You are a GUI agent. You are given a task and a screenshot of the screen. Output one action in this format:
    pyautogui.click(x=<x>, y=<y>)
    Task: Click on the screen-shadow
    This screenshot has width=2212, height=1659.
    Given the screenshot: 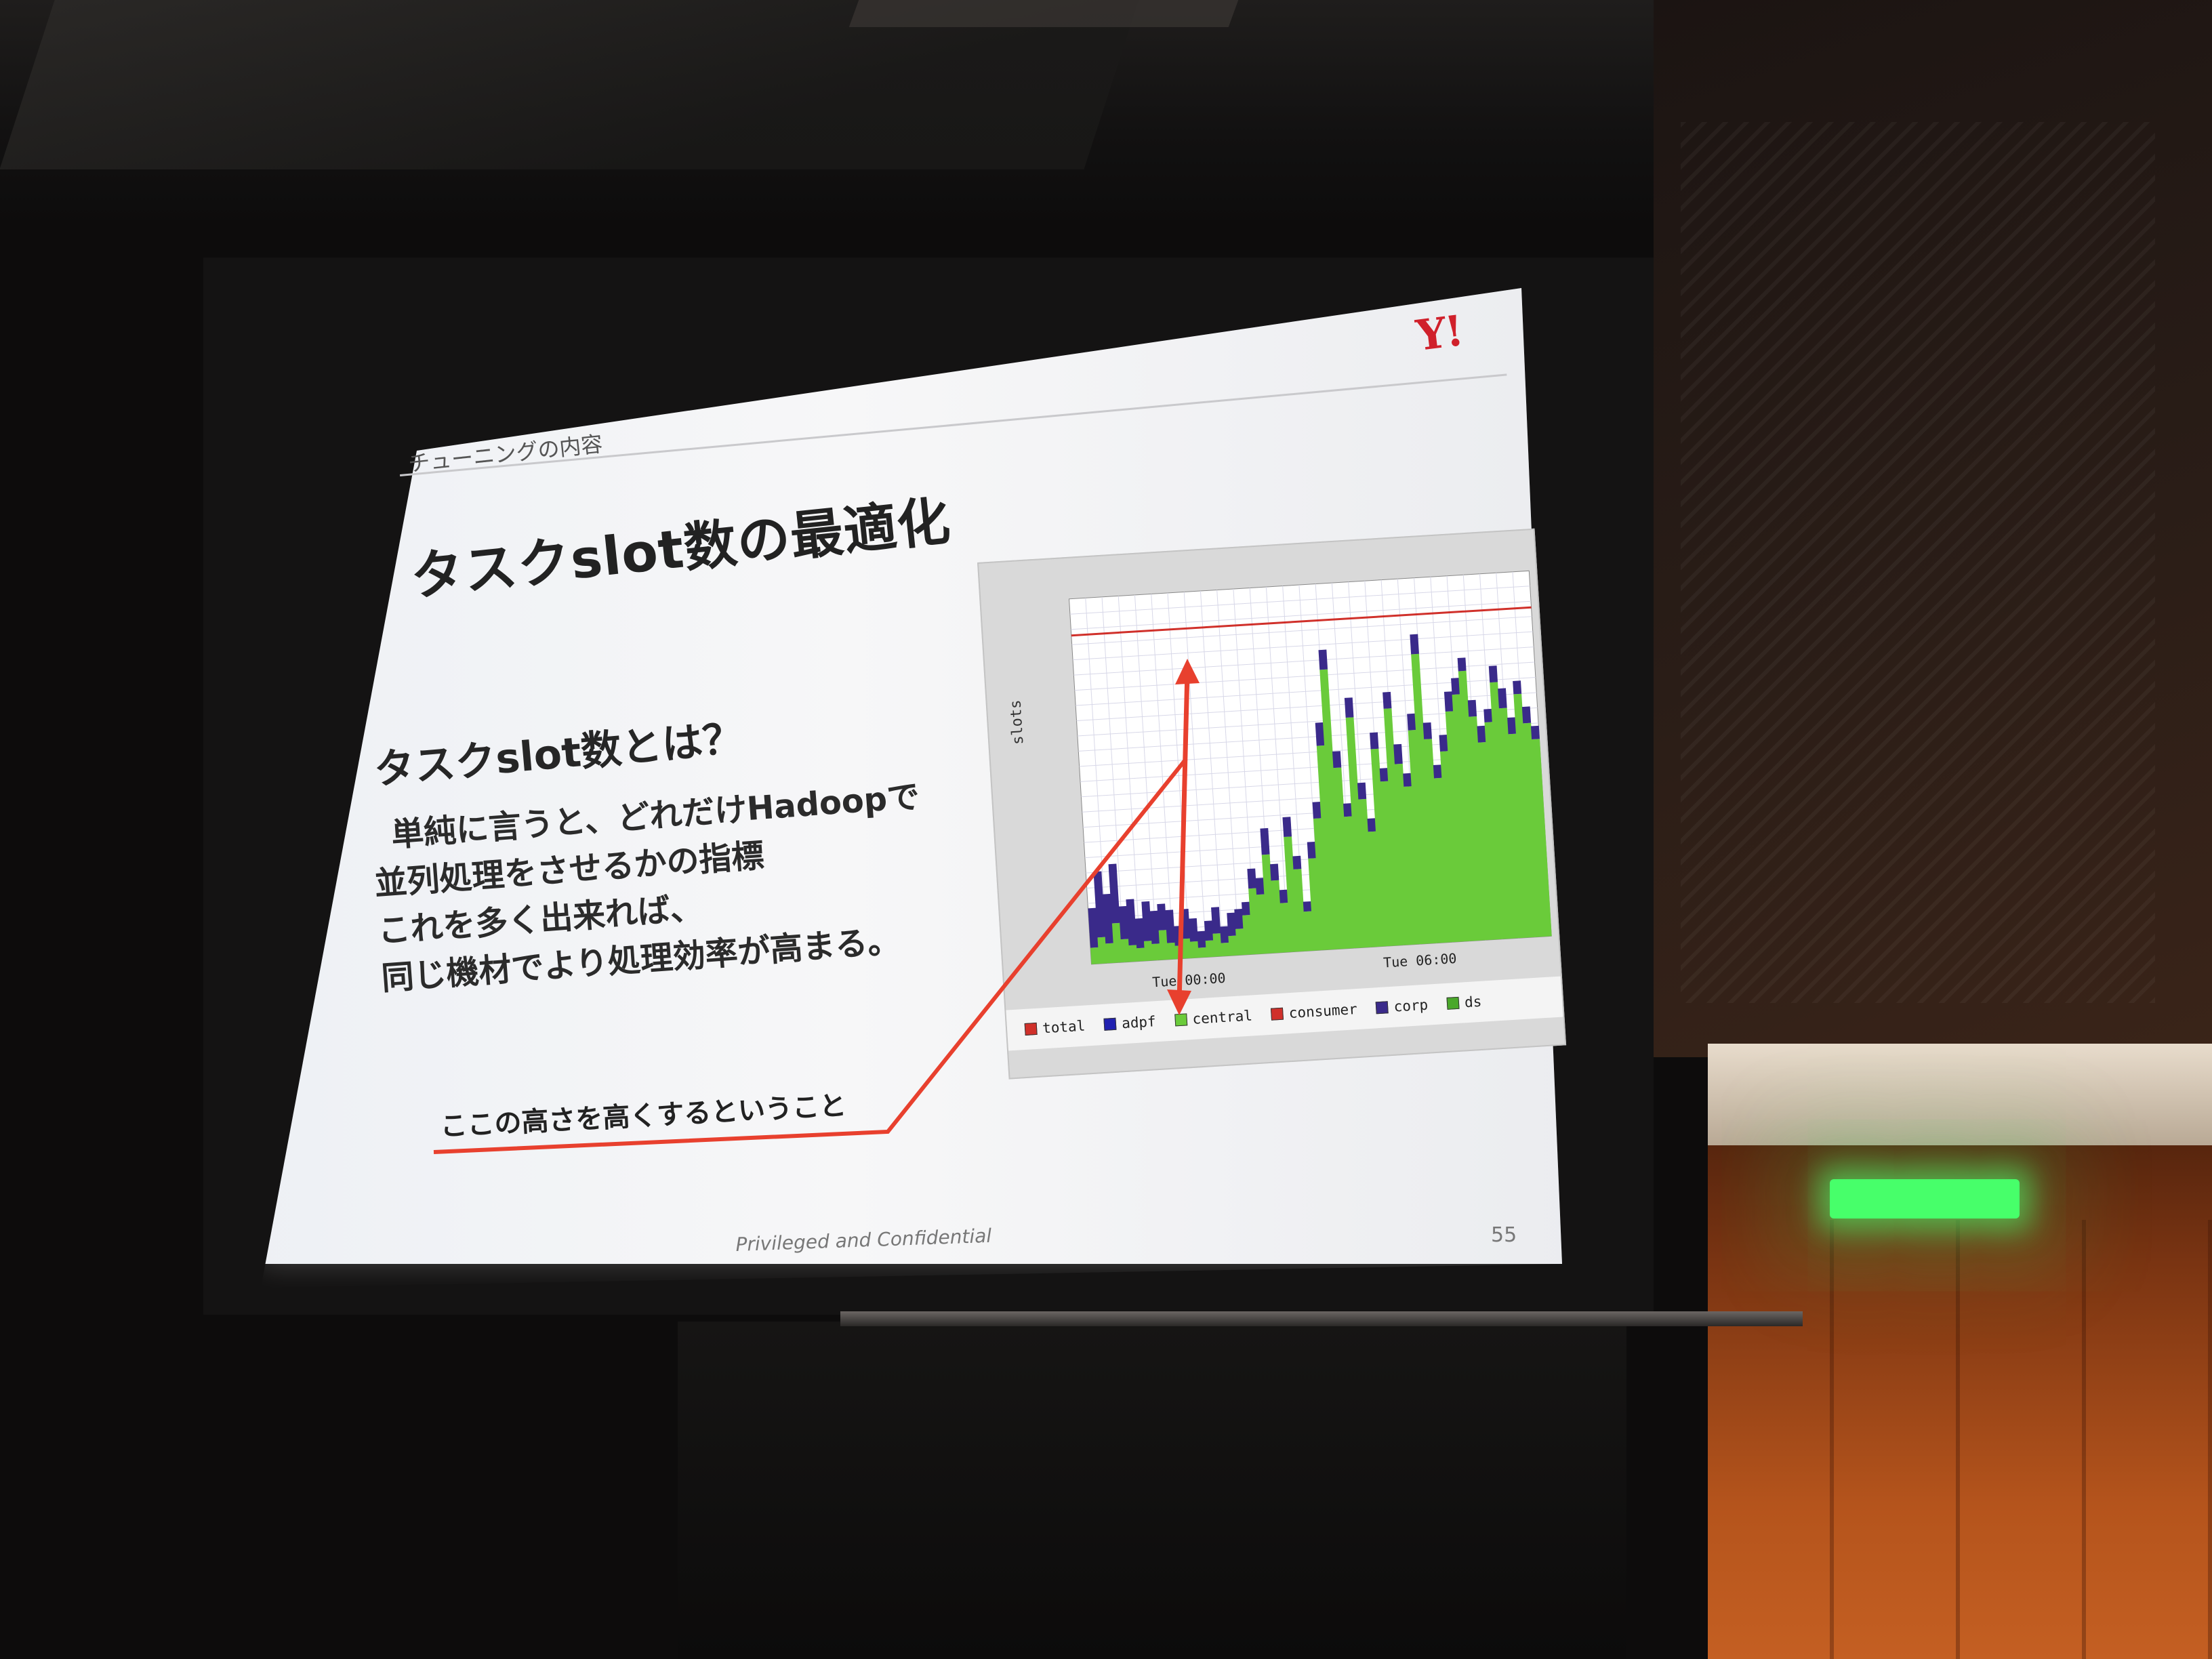 What is the action you would take?
    pyautogui.click(x=1152, y=1490)
    